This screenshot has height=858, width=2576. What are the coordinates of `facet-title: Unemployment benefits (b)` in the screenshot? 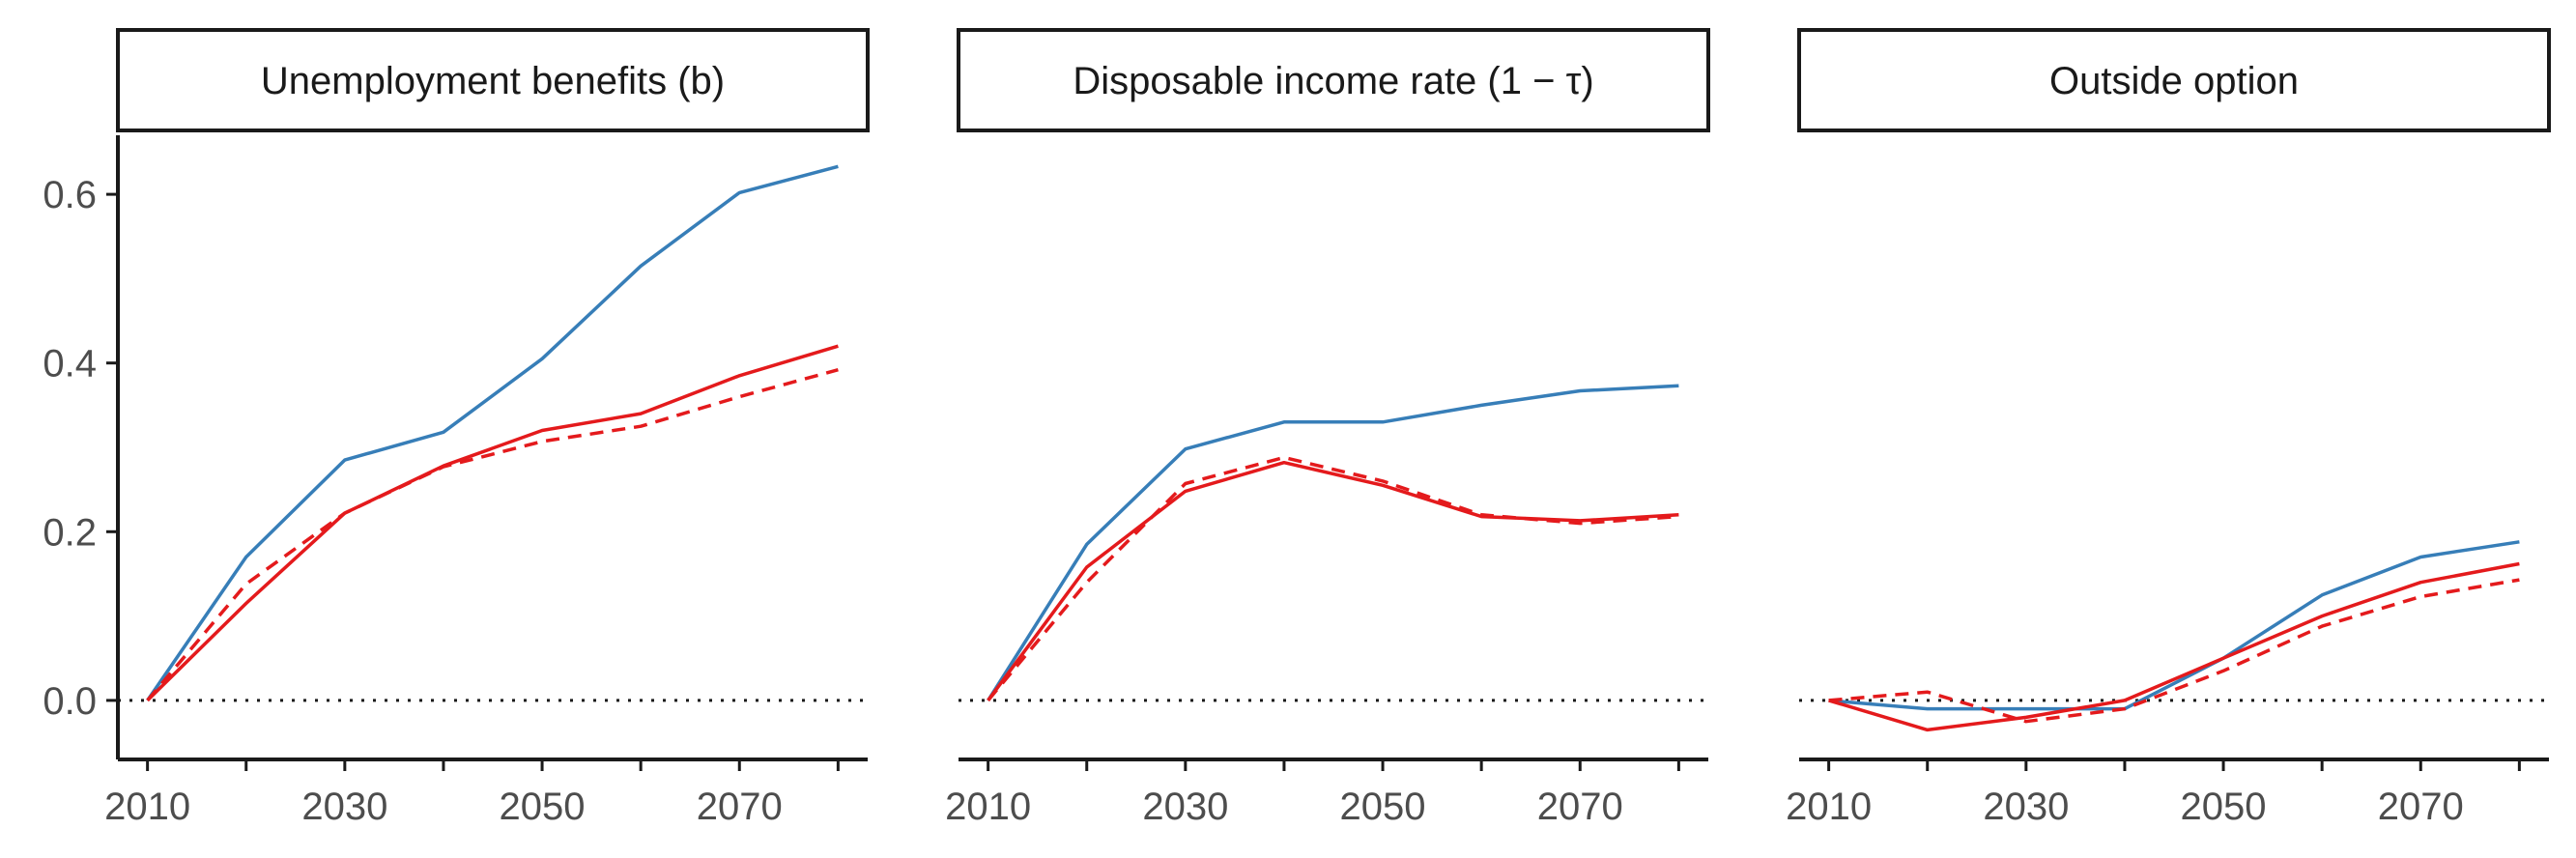 It's located at (493, 81).